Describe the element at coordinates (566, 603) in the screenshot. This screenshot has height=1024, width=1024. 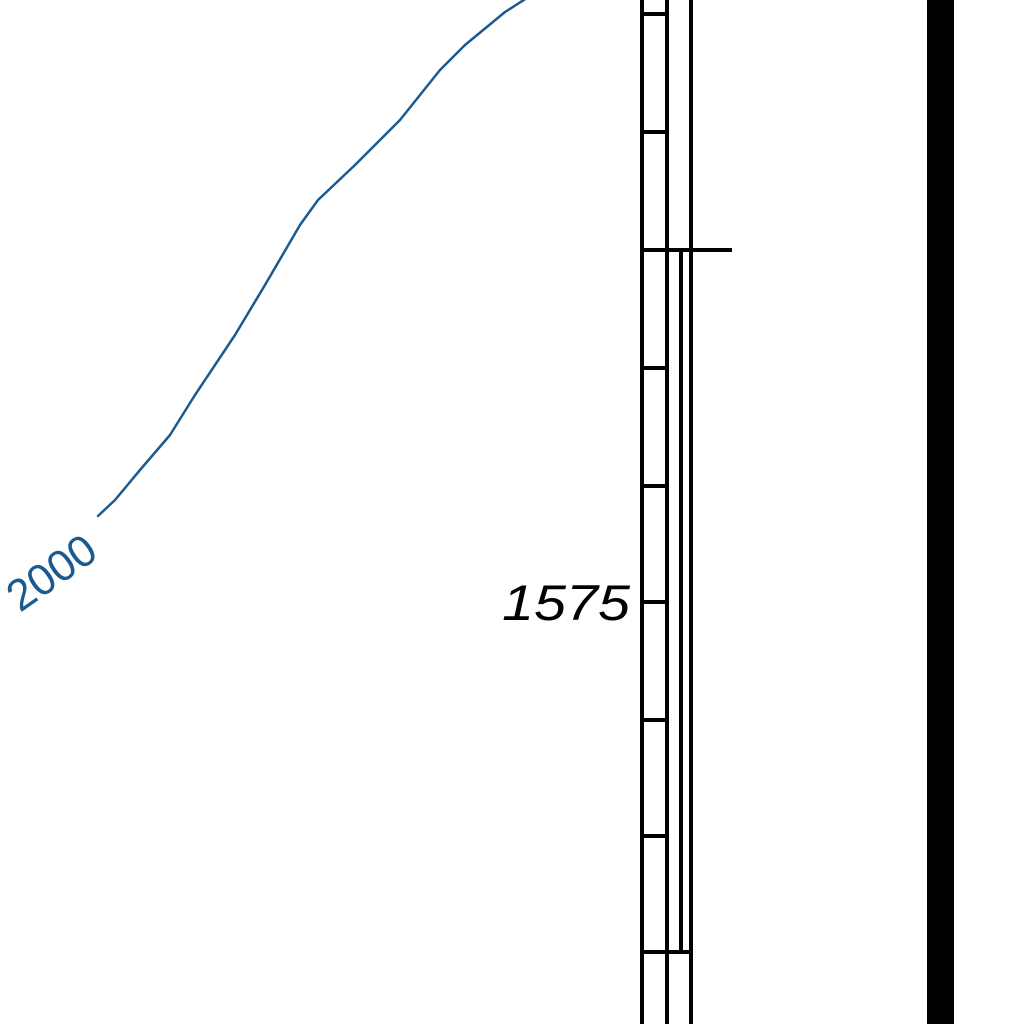
I see `depth-scale-label: 1575` at that location.